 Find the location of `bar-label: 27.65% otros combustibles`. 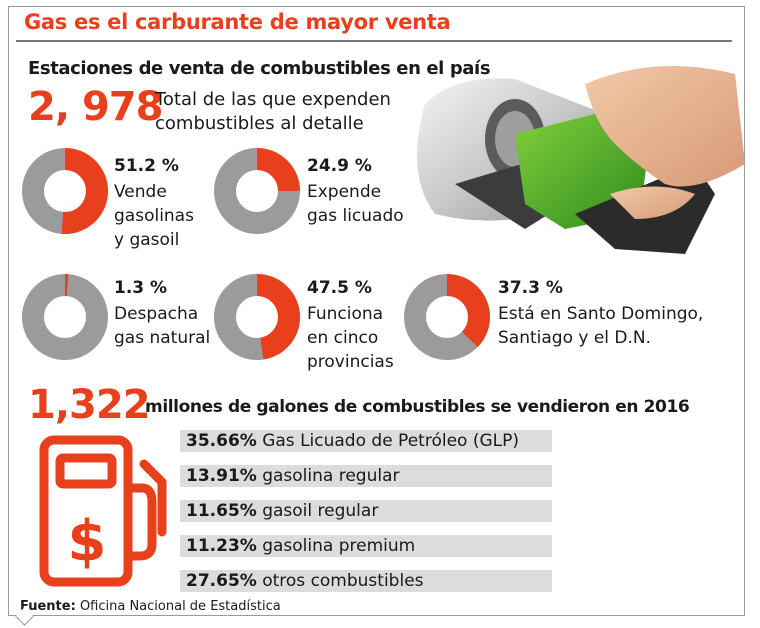

bar-label: 27.65% otros combustibles is located at coordinates (305, 581).